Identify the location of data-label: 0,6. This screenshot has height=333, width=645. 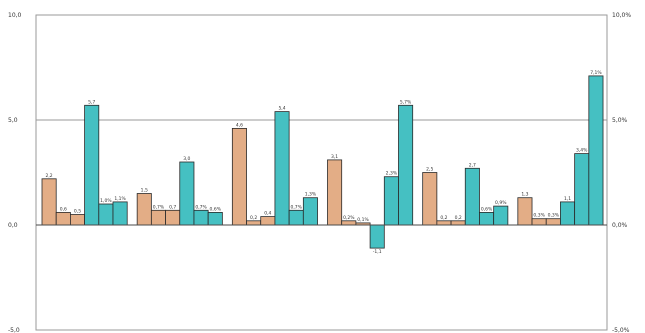
(63, 209).